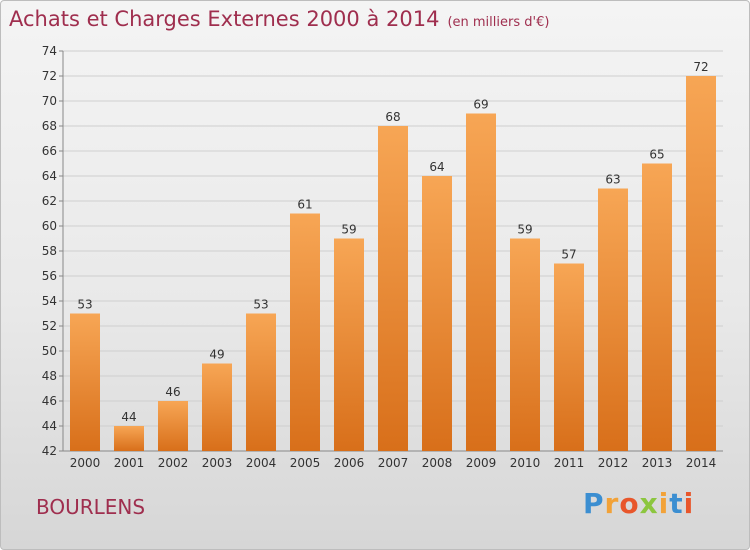 Image resolution: width=750 pixels, height=550 pixels. Describe the element at coordinates (49, 101) in the screenshot. I see `y-tick-label: 70` at that location.